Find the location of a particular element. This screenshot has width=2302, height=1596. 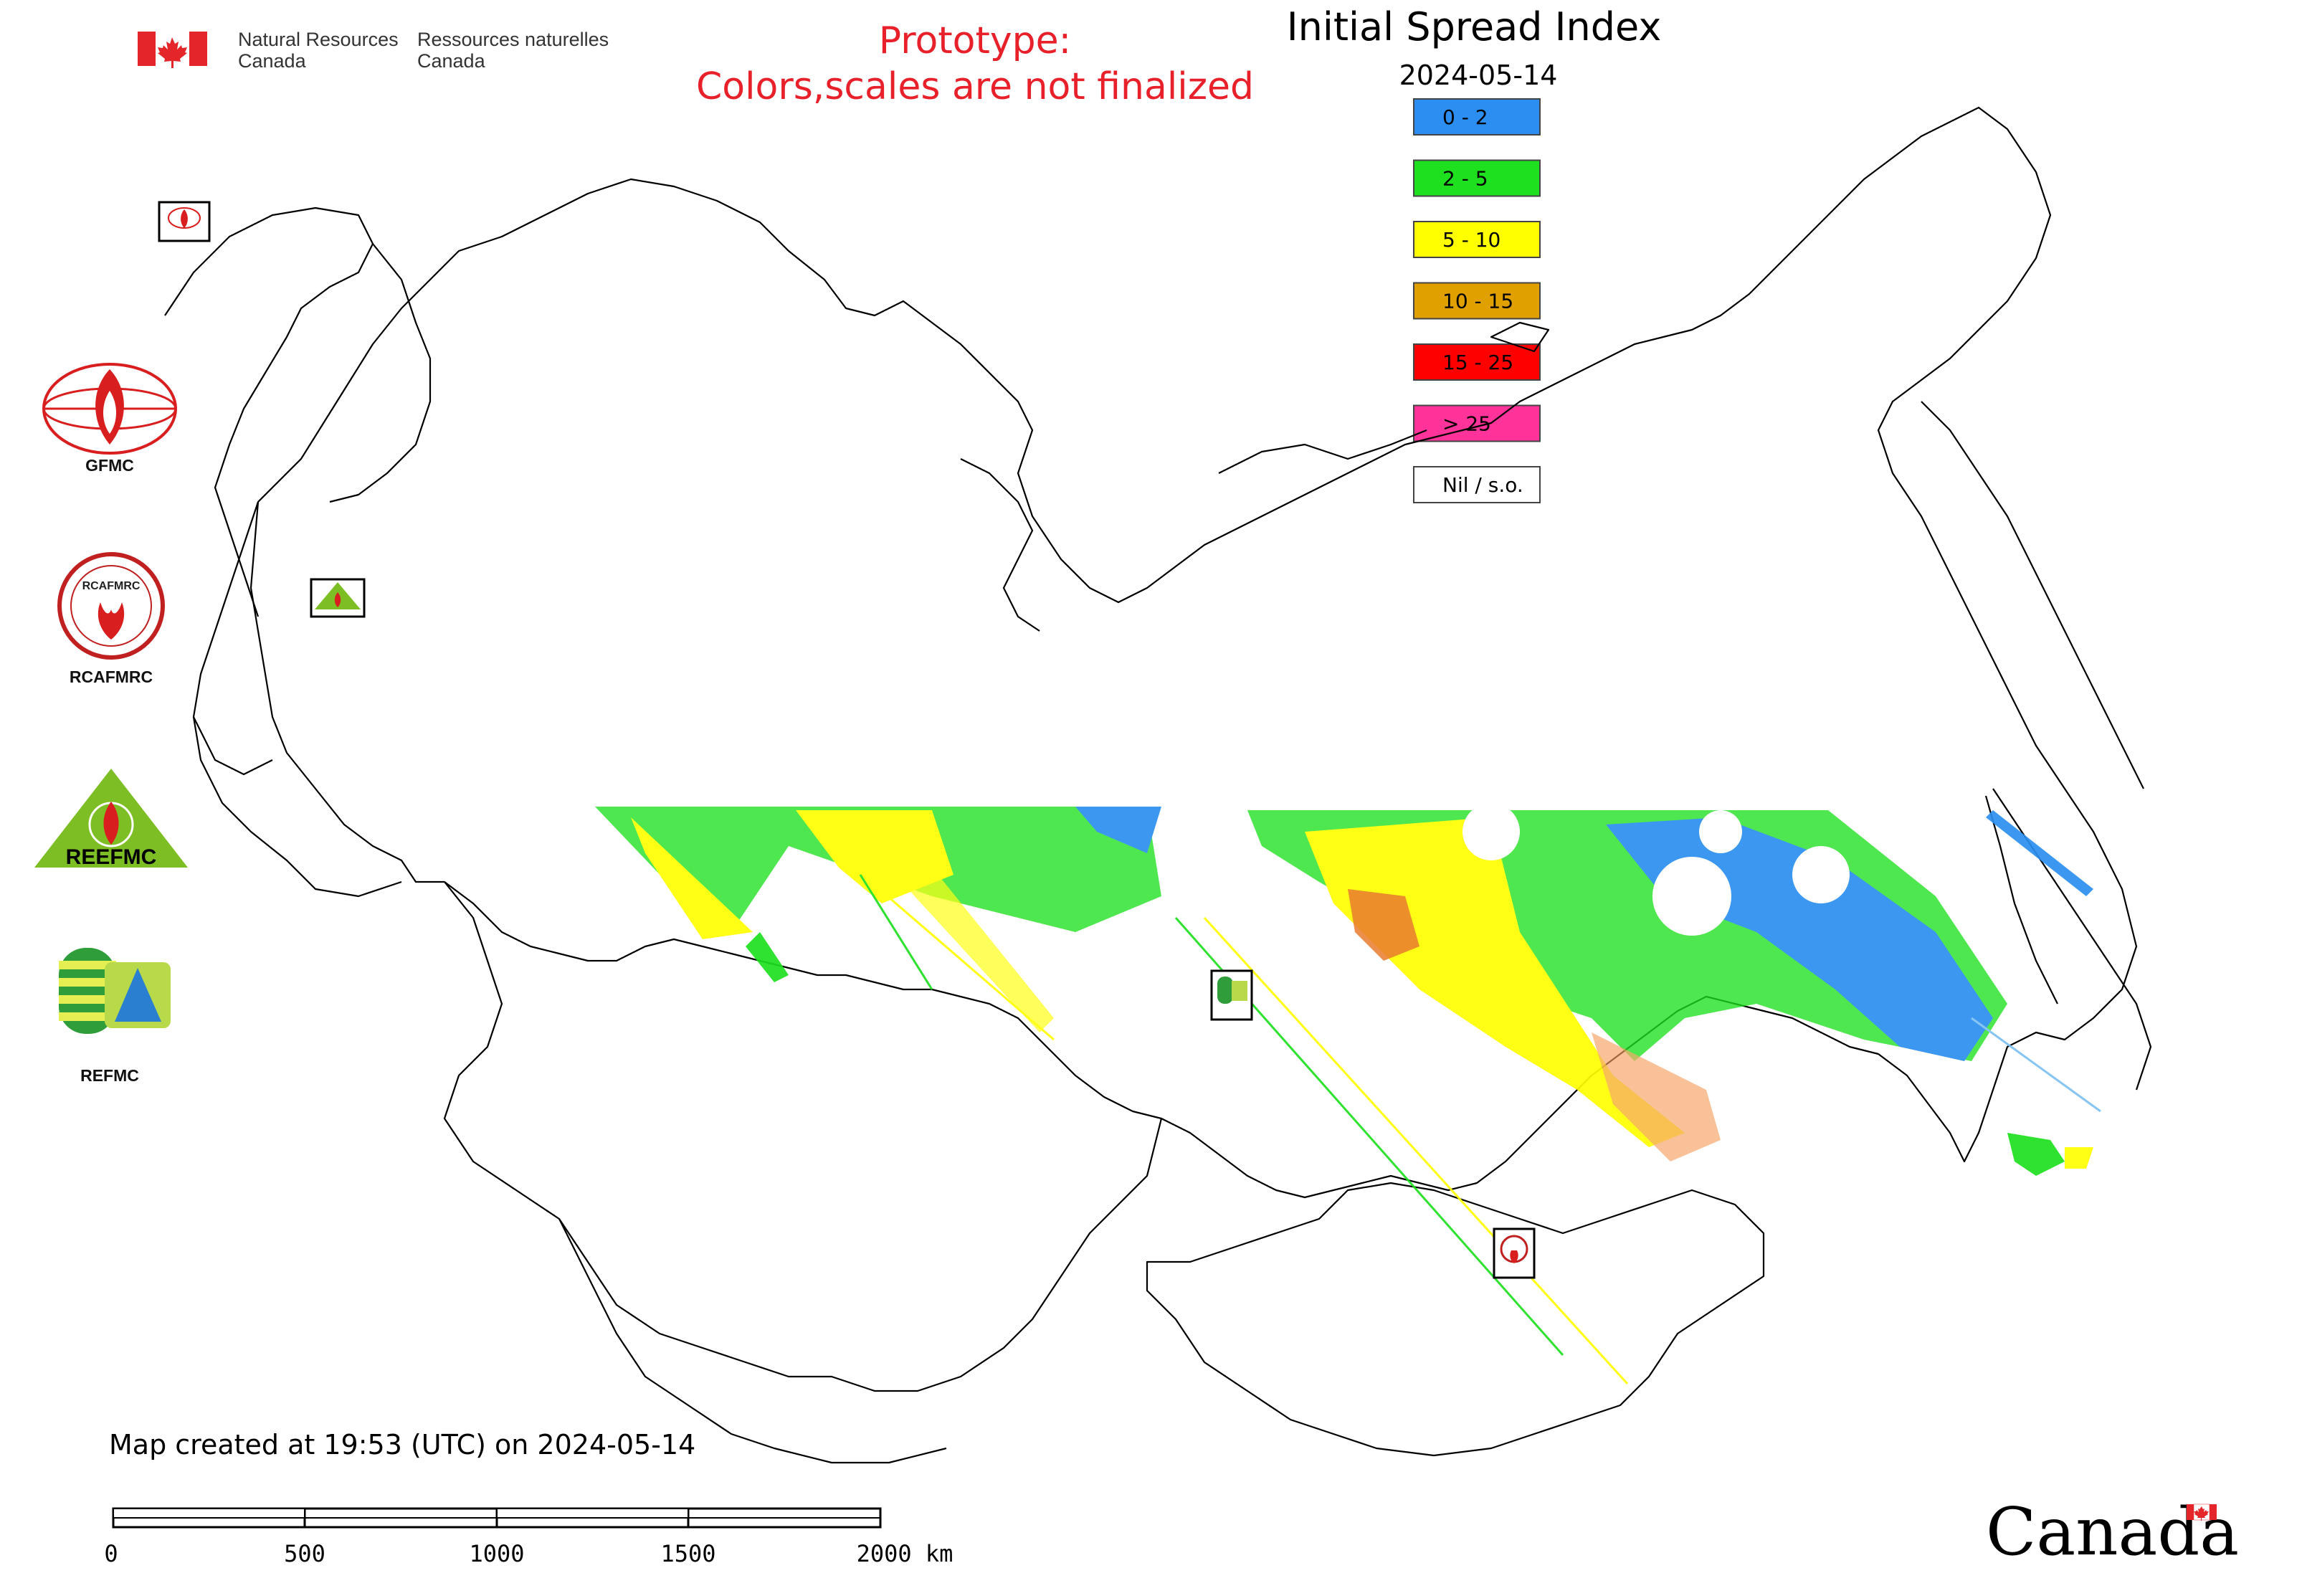

gfmc-logo: GFMC is located at coordinates (110, 419).